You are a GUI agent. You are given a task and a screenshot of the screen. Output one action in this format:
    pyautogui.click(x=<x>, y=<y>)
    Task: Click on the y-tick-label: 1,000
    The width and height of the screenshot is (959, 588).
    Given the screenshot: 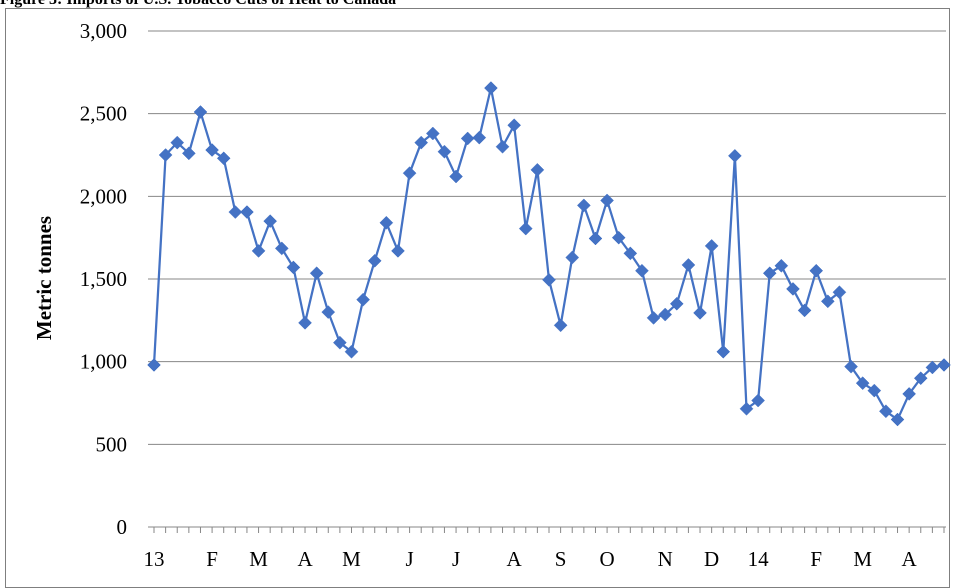 What is the action you would take?
    pyautogui.click(x=103, y=362)
    